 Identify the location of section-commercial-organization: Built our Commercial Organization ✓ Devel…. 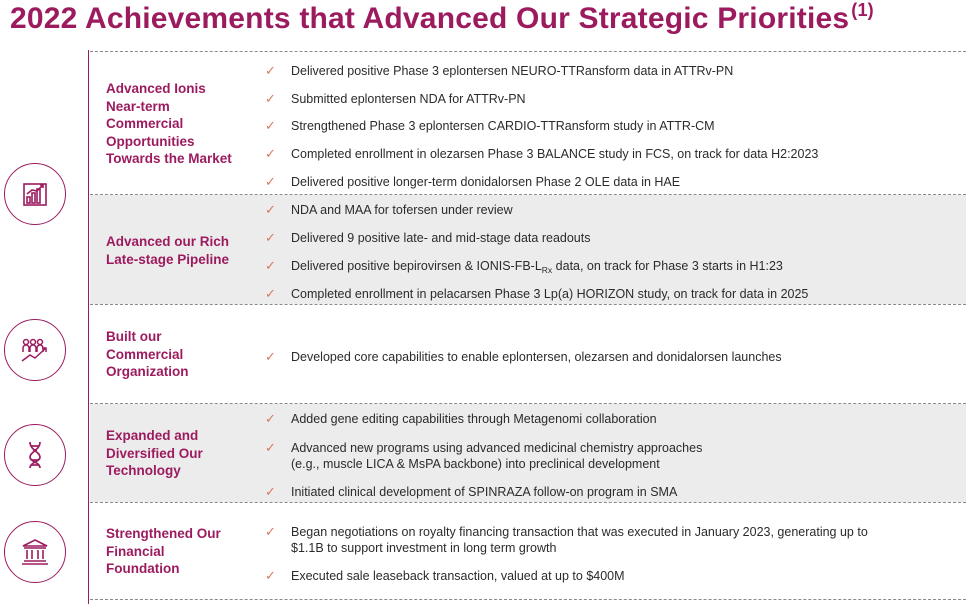
(444, 354).